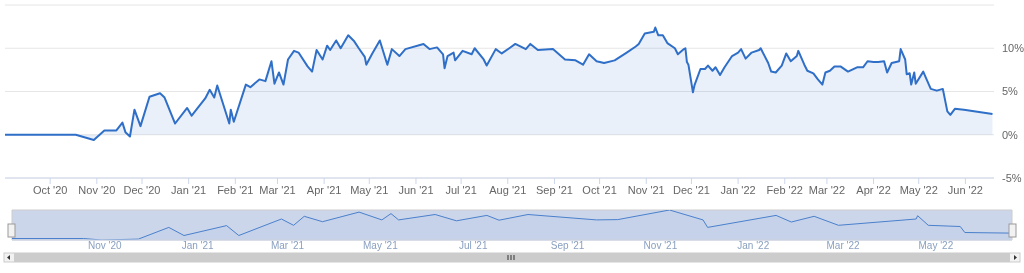 The width and height of the screenshot is (1024, 273). What do you see at coordinates (873, 189) in the screenshot?
I see `x-tick-label: Apr '22` at bounding box center [873, 189].